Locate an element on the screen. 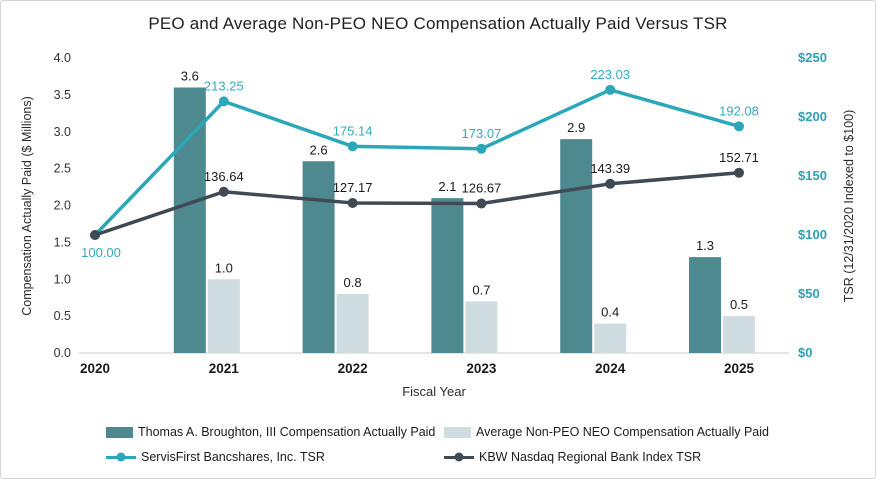 The image size is (876, 479). right-axis-tick: $100 is located at coordinates (812, 234).